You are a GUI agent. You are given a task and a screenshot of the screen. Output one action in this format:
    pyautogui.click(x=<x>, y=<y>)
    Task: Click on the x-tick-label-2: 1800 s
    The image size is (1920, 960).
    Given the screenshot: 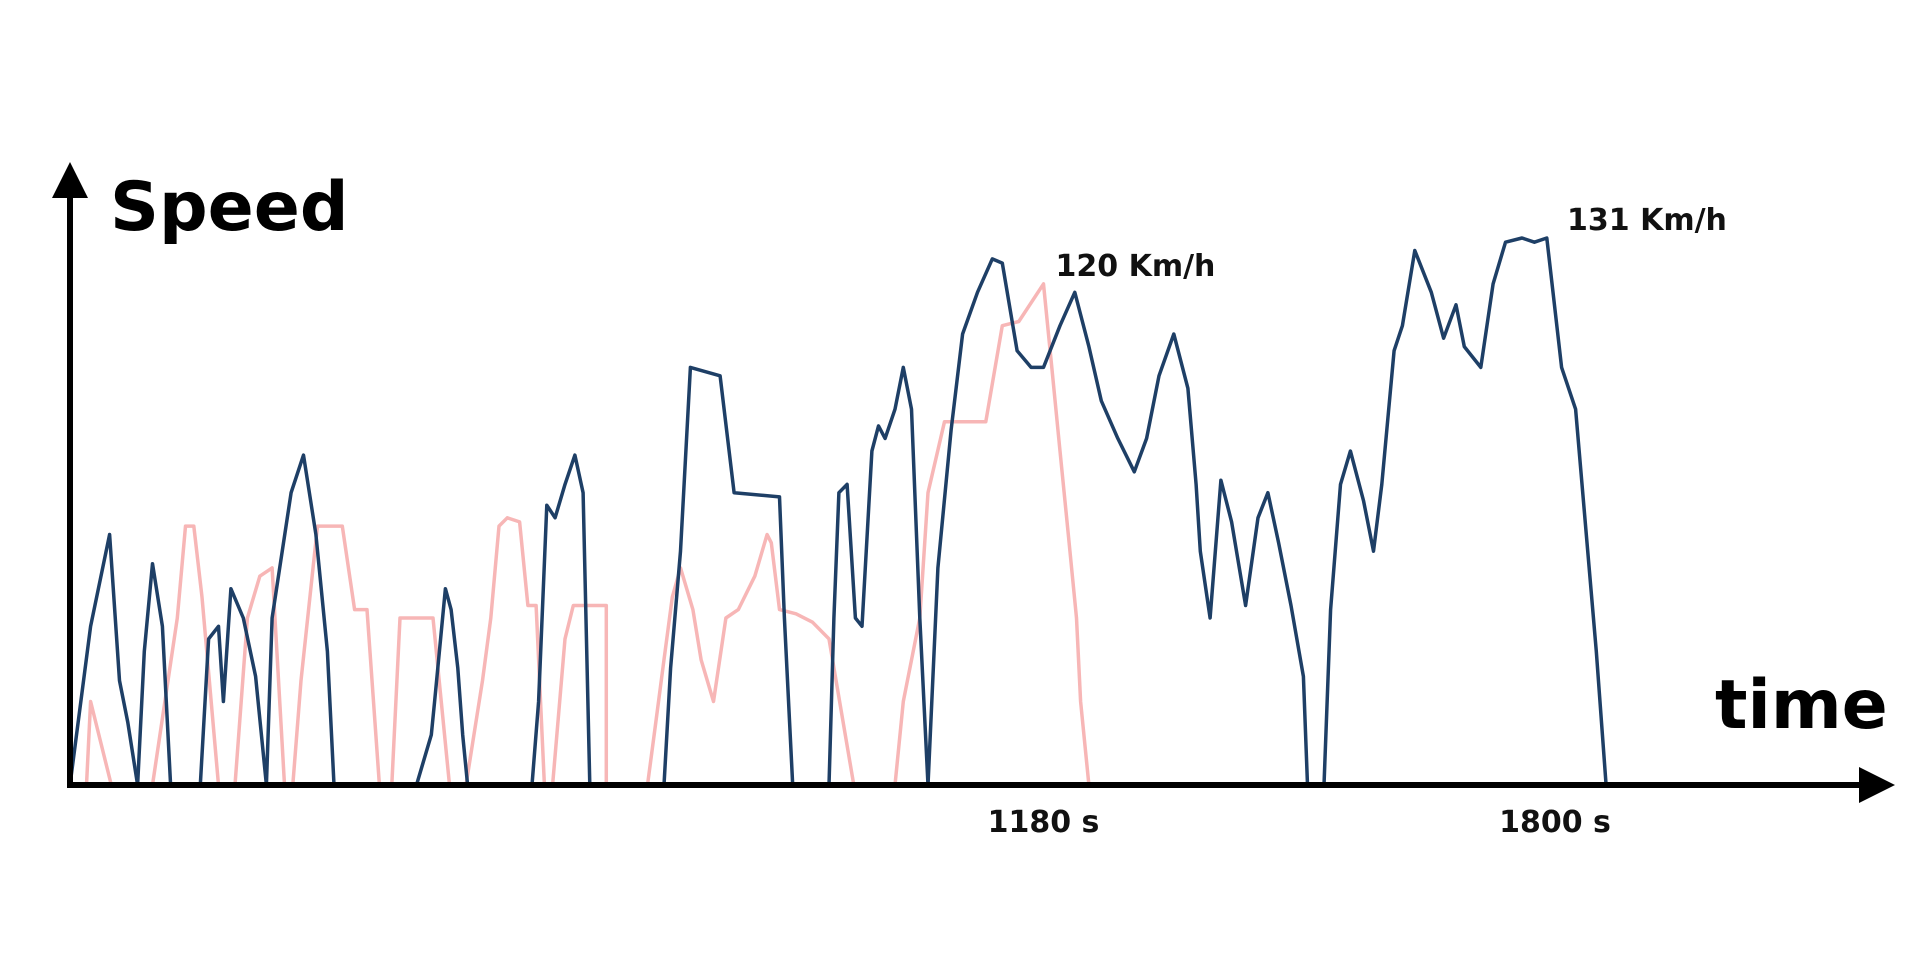 What is the action you would take?
    pyautogui.click(x=1555, y=822)
    